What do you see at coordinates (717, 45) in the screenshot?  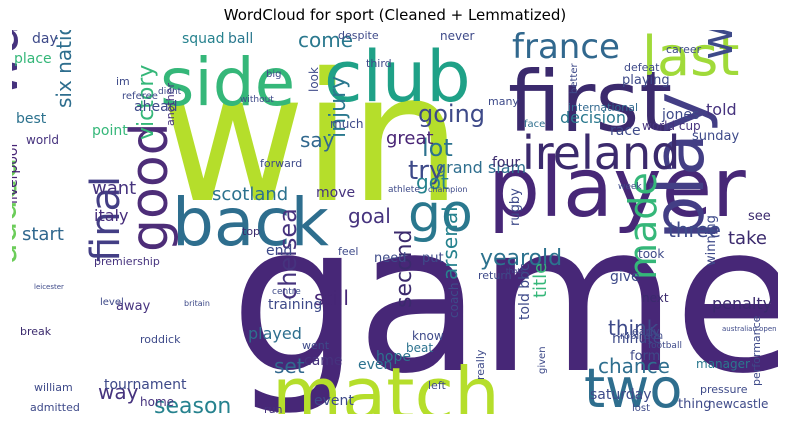 I see `word-well: well` at bounding box center [717, 45].